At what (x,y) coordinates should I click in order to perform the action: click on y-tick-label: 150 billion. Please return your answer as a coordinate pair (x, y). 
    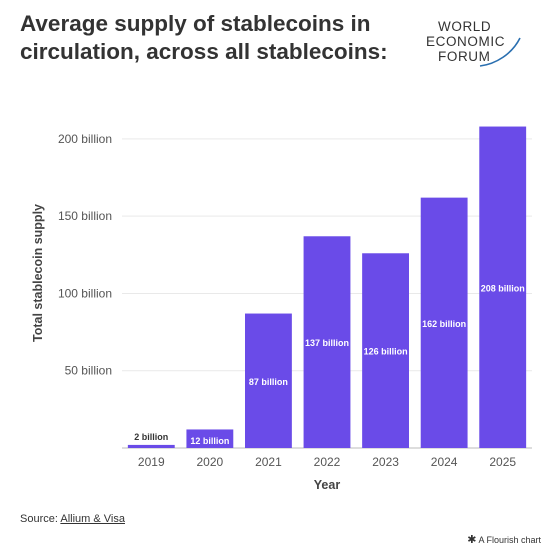
    Looking at the image, I should click on (85, 216).